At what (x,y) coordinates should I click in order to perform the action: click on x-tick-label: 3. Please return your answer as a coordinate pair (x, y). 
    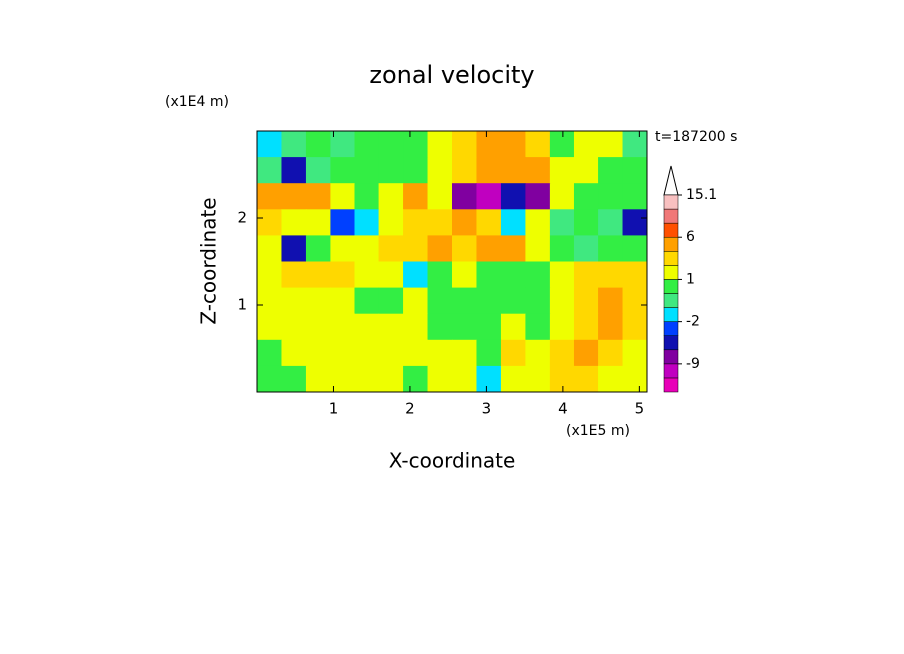
    Looking at the image, I should click on (487, 409).